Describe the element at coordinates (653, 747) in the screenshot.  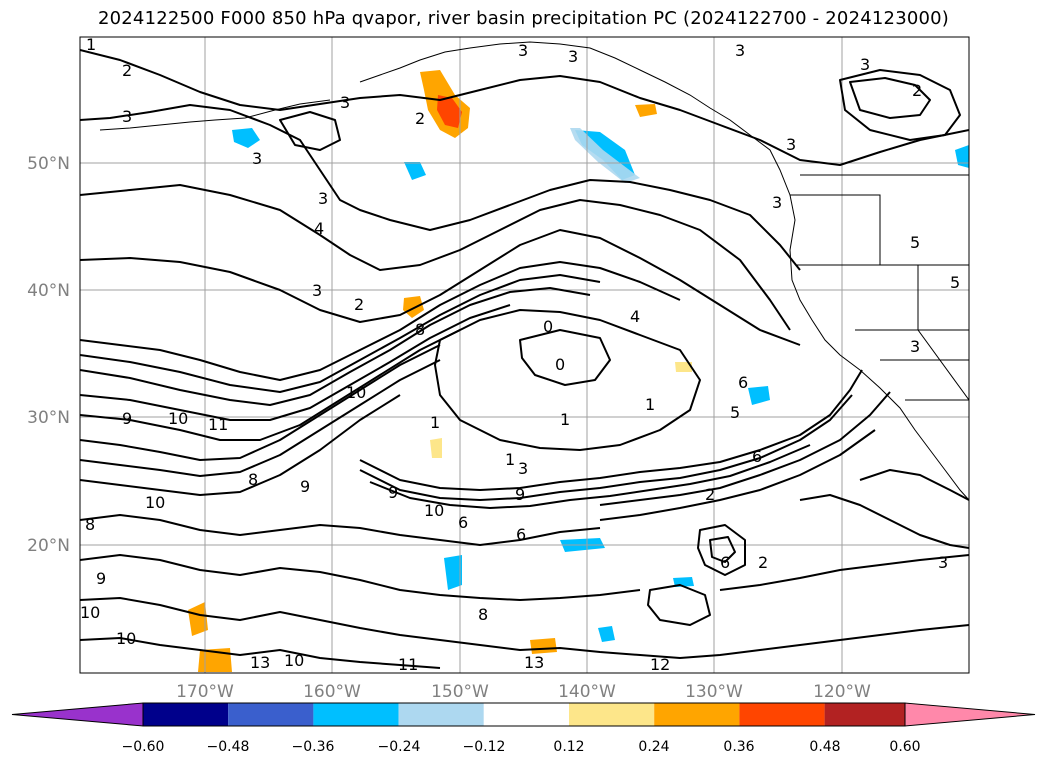
I see `colorbar-tick: 0.24` at that location.